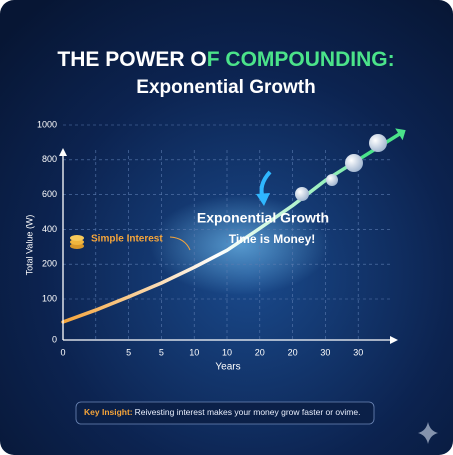  What do you see at coordinates (29, 245) in the screenshot?
I see `y-axis-label: Total Value (W)` at bounding box center [29, 245].